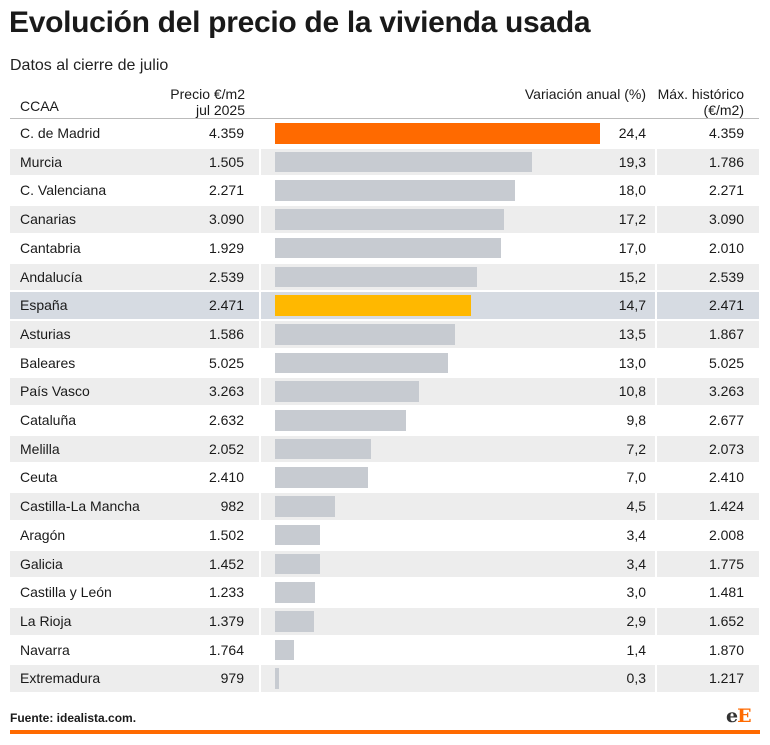 Image resolution: width=770 pixels, height=745 pixels. What do you see at coordinates (726, 620) in the screenshot?
I see `max-historic-value: 1.652` at bounding box center [726, 620].